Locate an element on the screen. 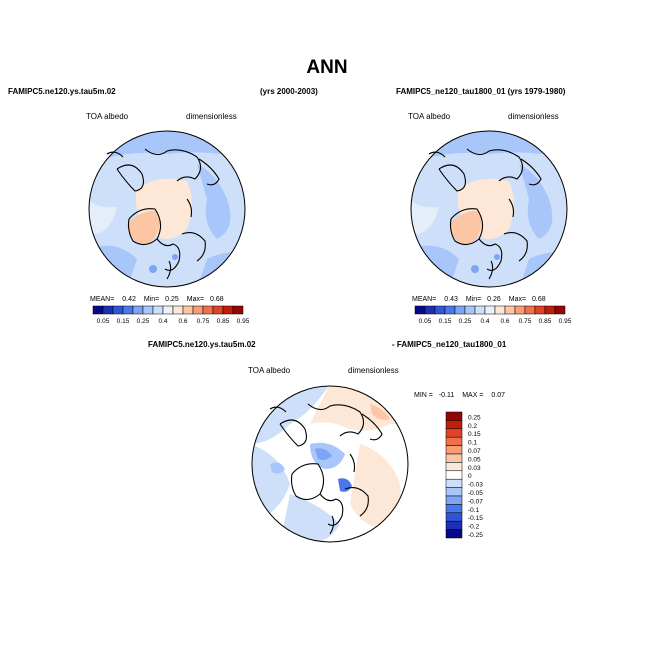  colorbar-tick-label: -0.25 is located at coordinates (475, 535).